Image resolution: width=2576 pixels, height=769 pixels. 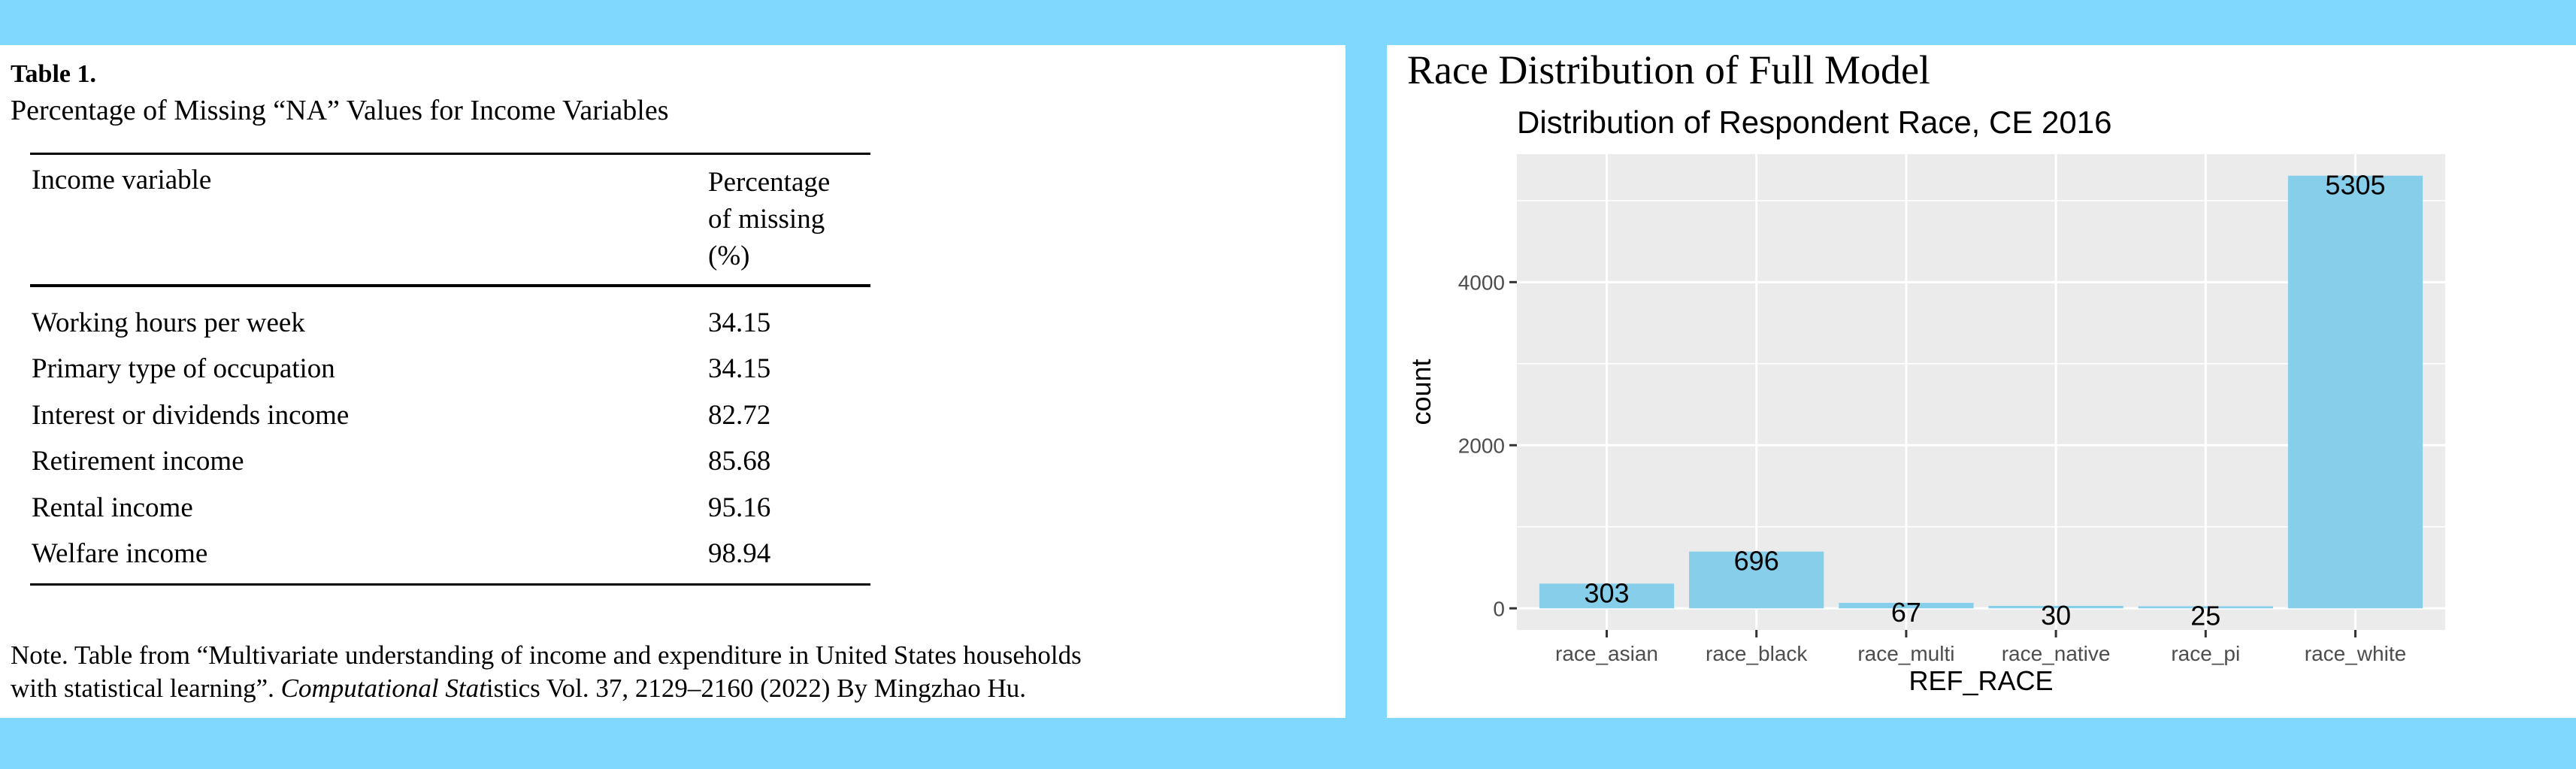 I want to click on data-label: 696, so click(x=1756, y=561).